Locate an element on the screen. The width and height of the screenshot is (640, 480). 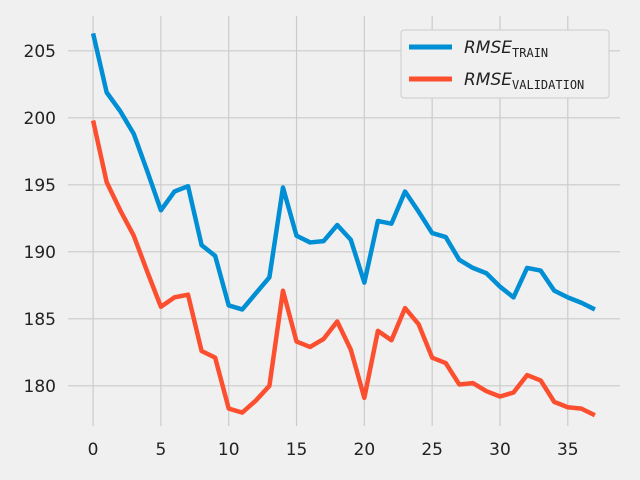
x-tick-label: 10 is located at coordinates (229, 450).